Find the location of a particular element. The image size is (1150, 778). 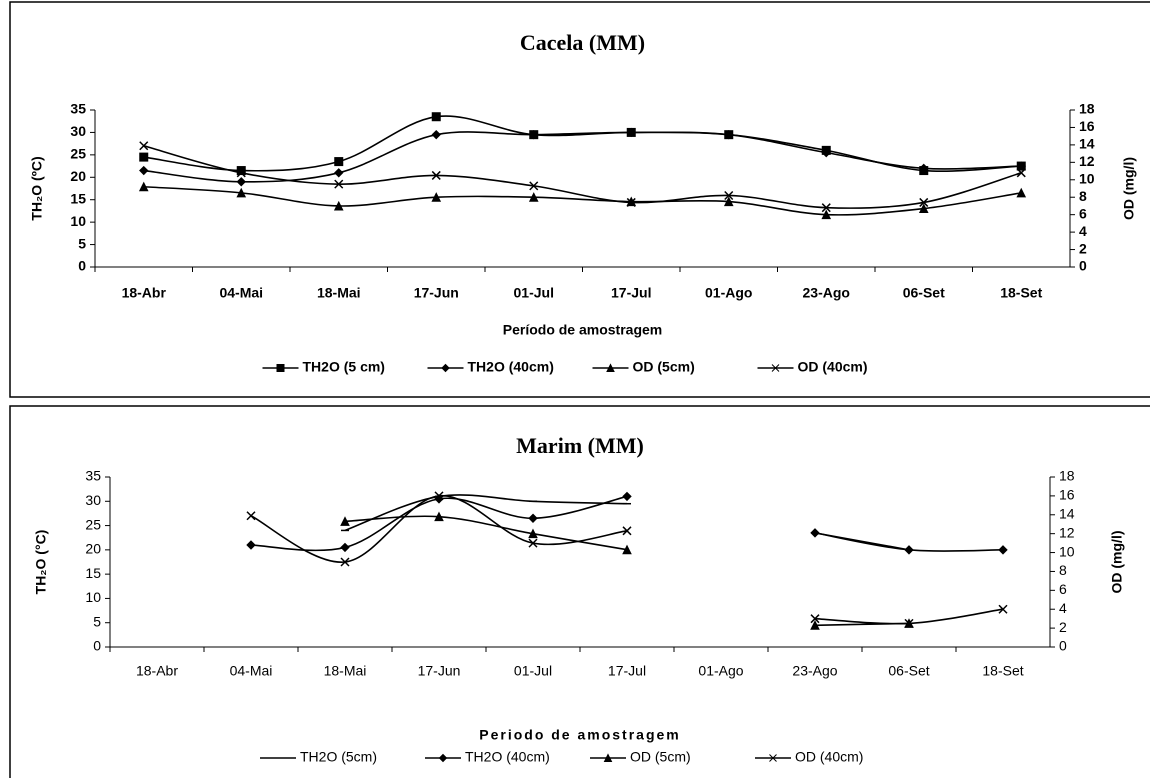

legend-label: TH2O (5cm) is located at coordinates (338, 757).